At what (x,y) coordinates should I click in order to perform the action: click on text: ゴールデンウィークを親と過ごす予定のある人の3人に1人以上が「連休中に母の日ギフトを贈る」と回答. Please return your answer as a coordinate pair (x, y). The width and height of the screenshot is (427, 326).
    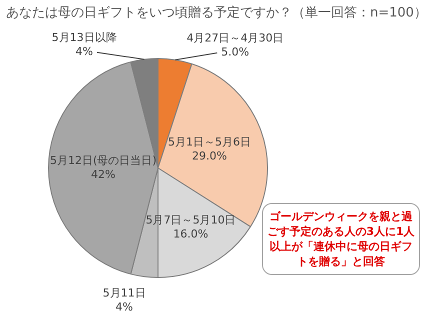
    Looking at the image, I should click on (341, 239).